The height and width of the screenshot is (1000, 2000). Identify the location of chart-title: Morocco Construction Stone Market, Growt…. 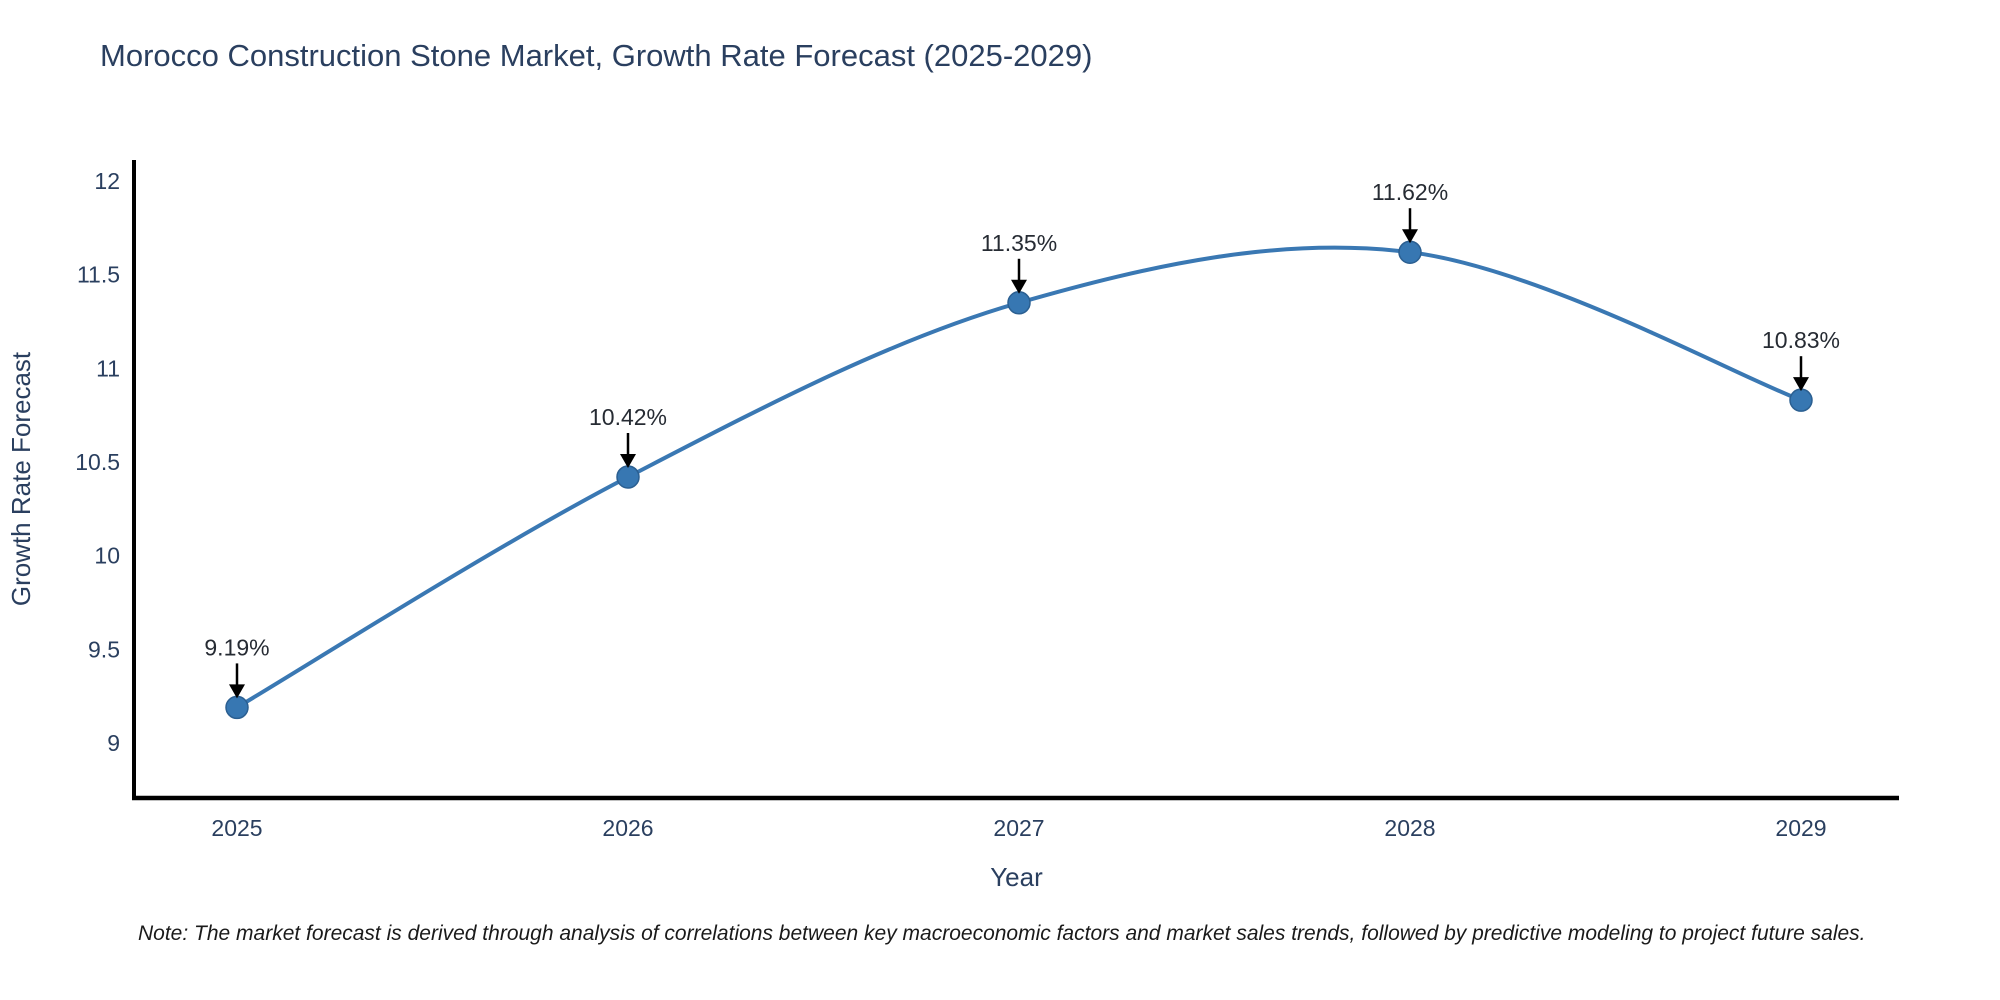
(596, 55).